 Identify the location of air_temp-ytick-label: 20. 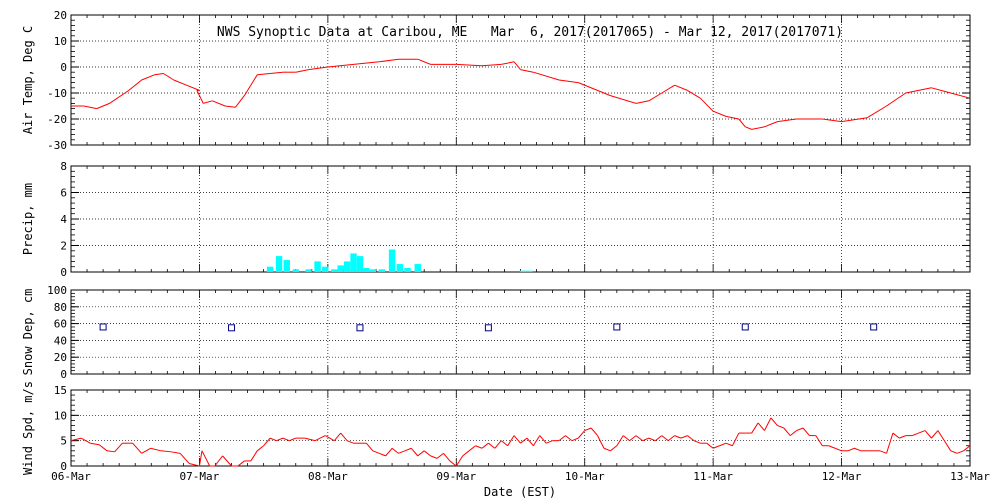
(60, 15).